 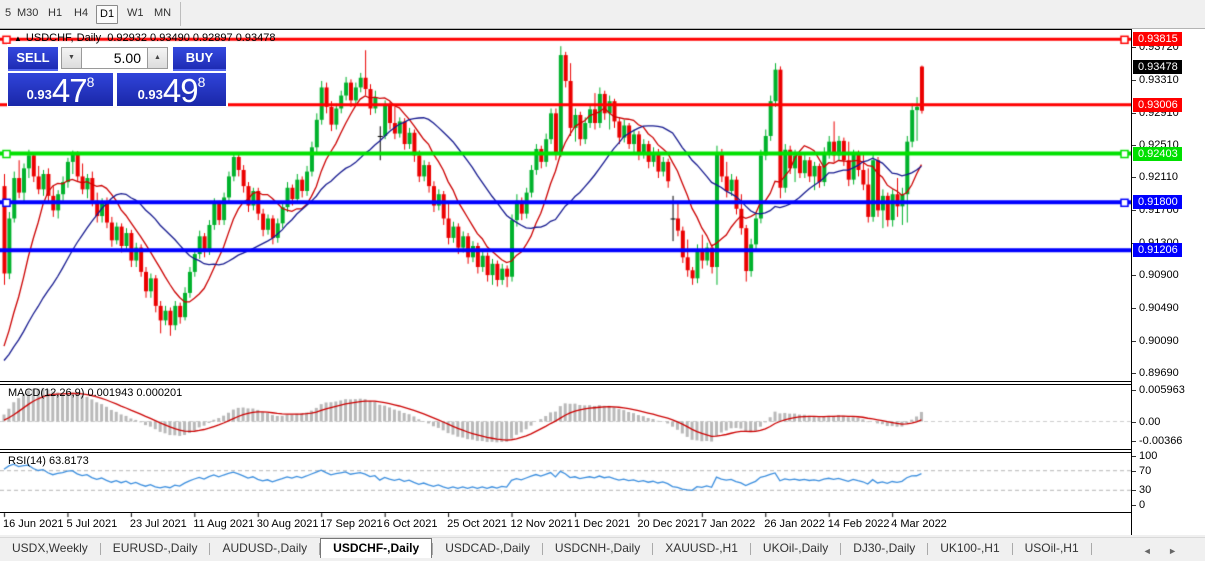 I want to click on price-axis-label: 0.92110, so click(x=1158, y=177).